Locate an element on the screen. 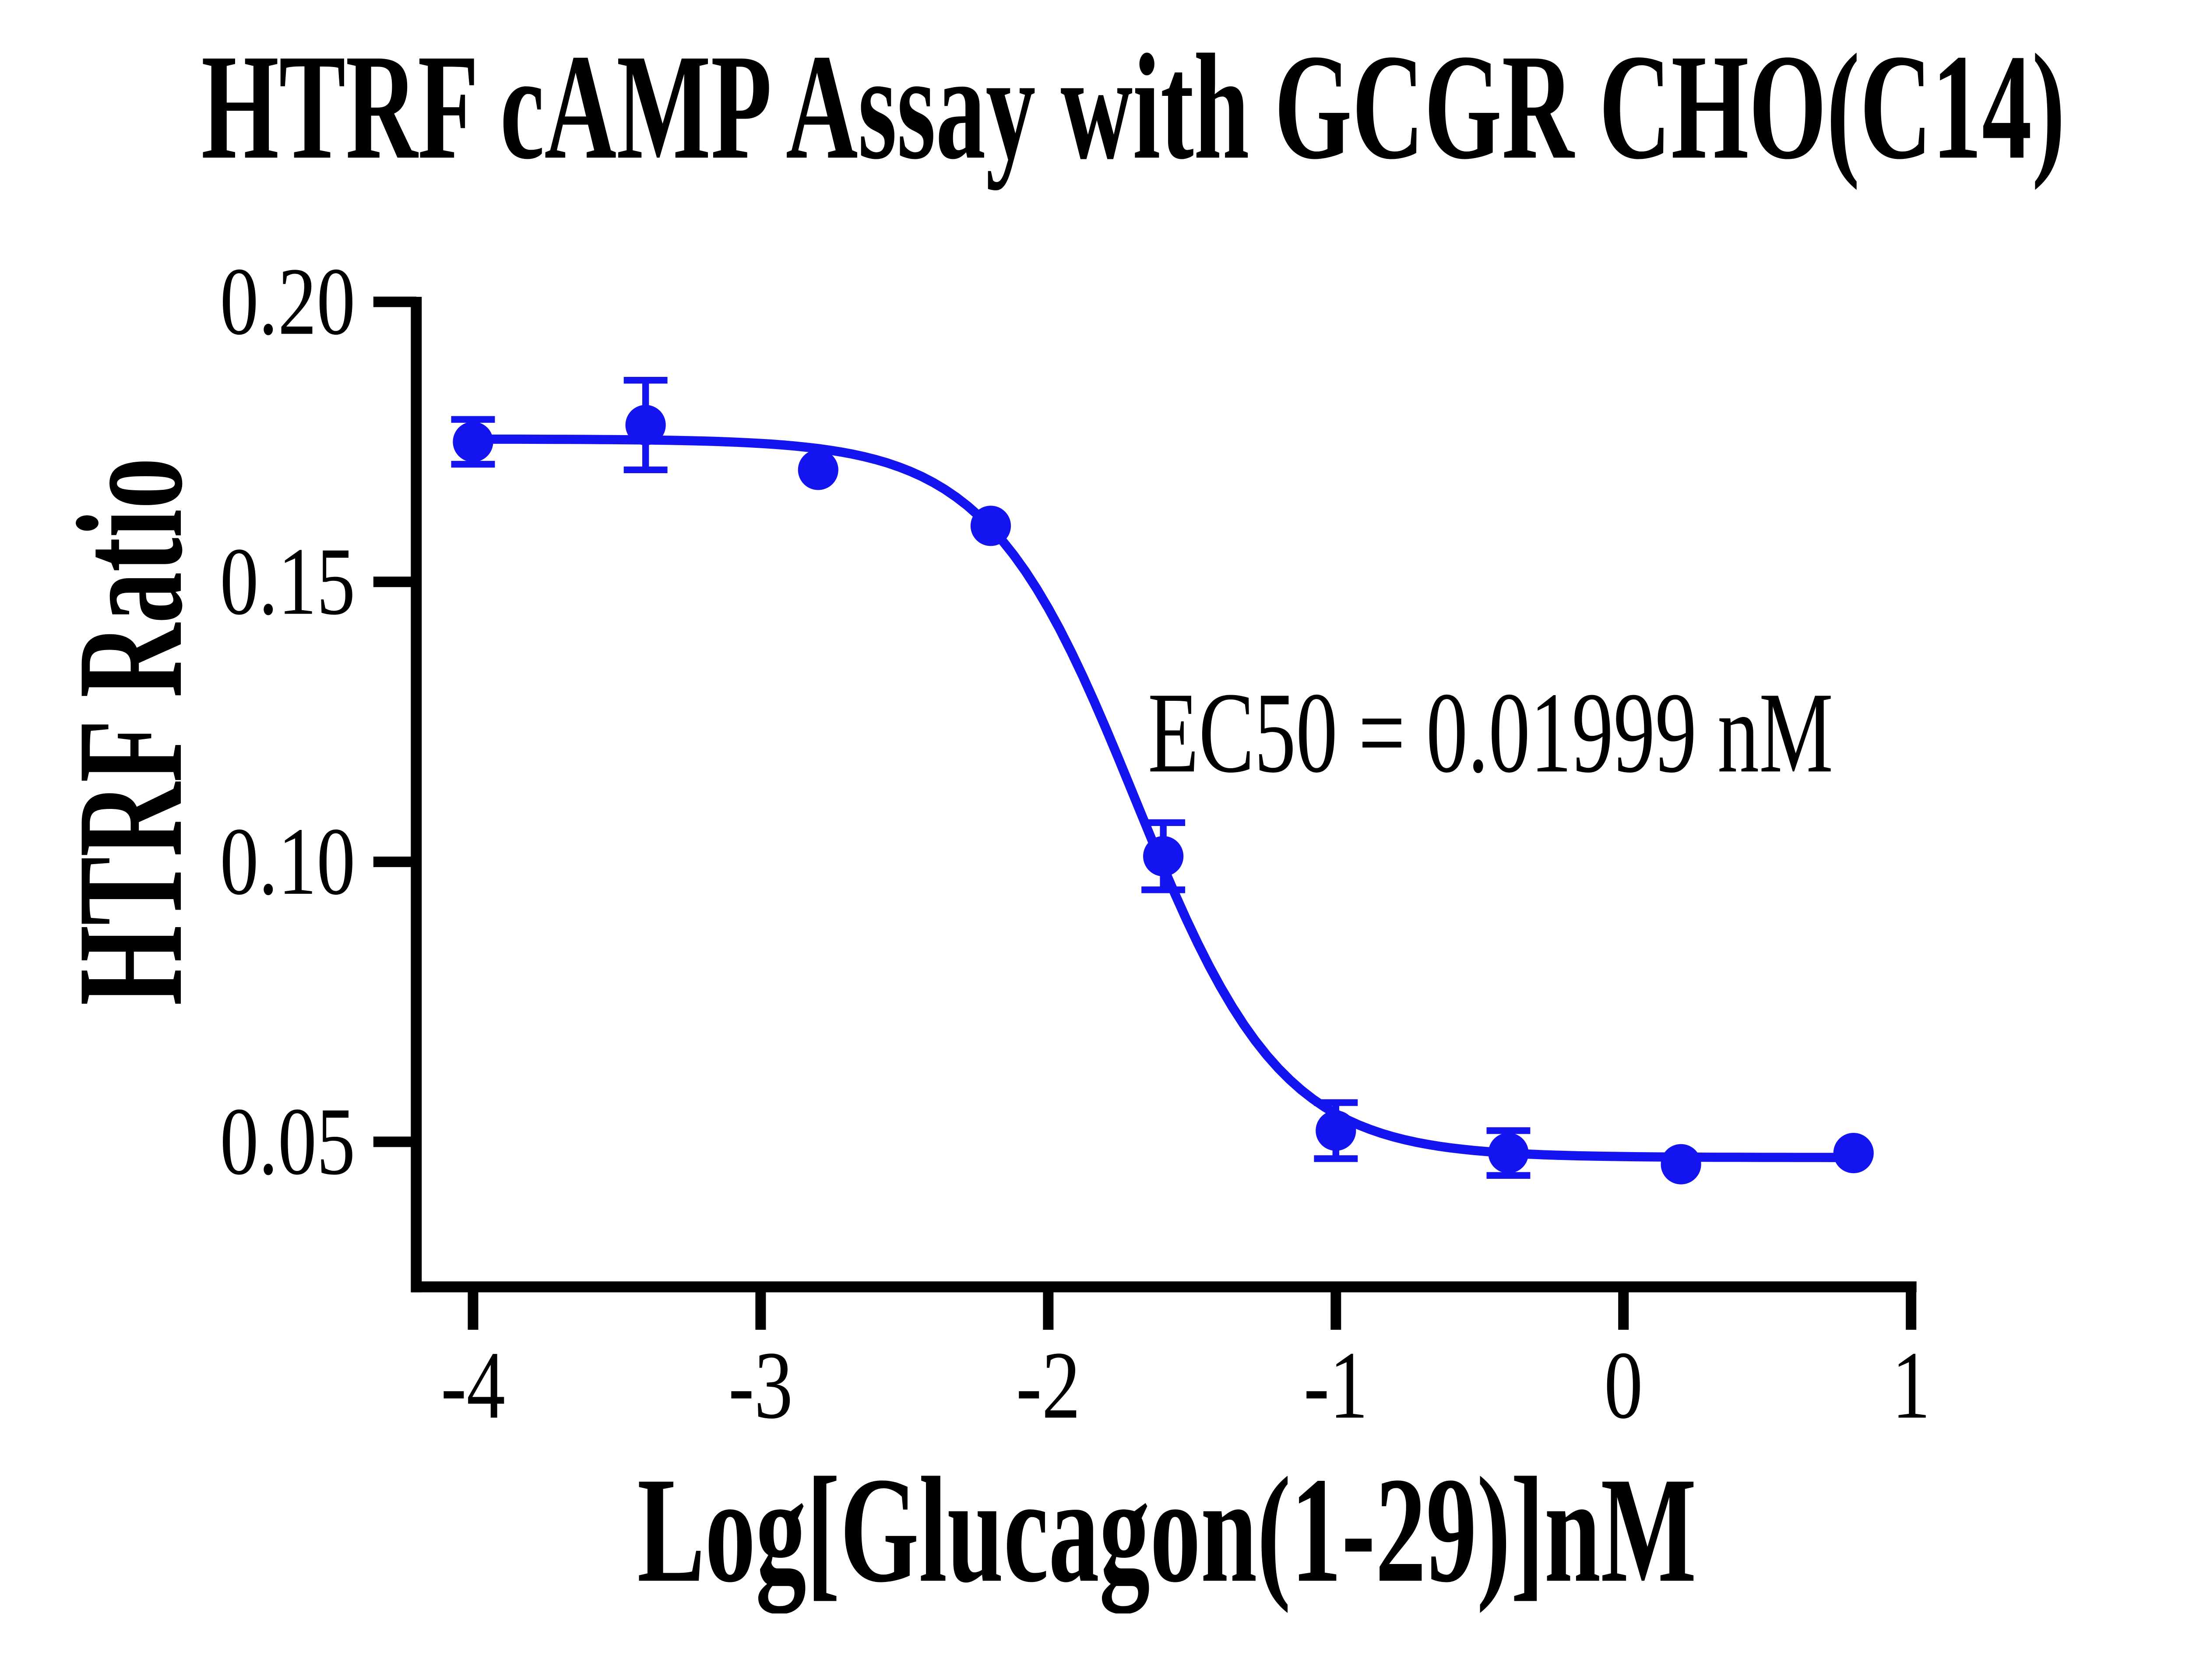 The width and height of the screenshot is (2189, 1680). y-axis-label: HTRF Ratio is located at coordinates (130, 731).